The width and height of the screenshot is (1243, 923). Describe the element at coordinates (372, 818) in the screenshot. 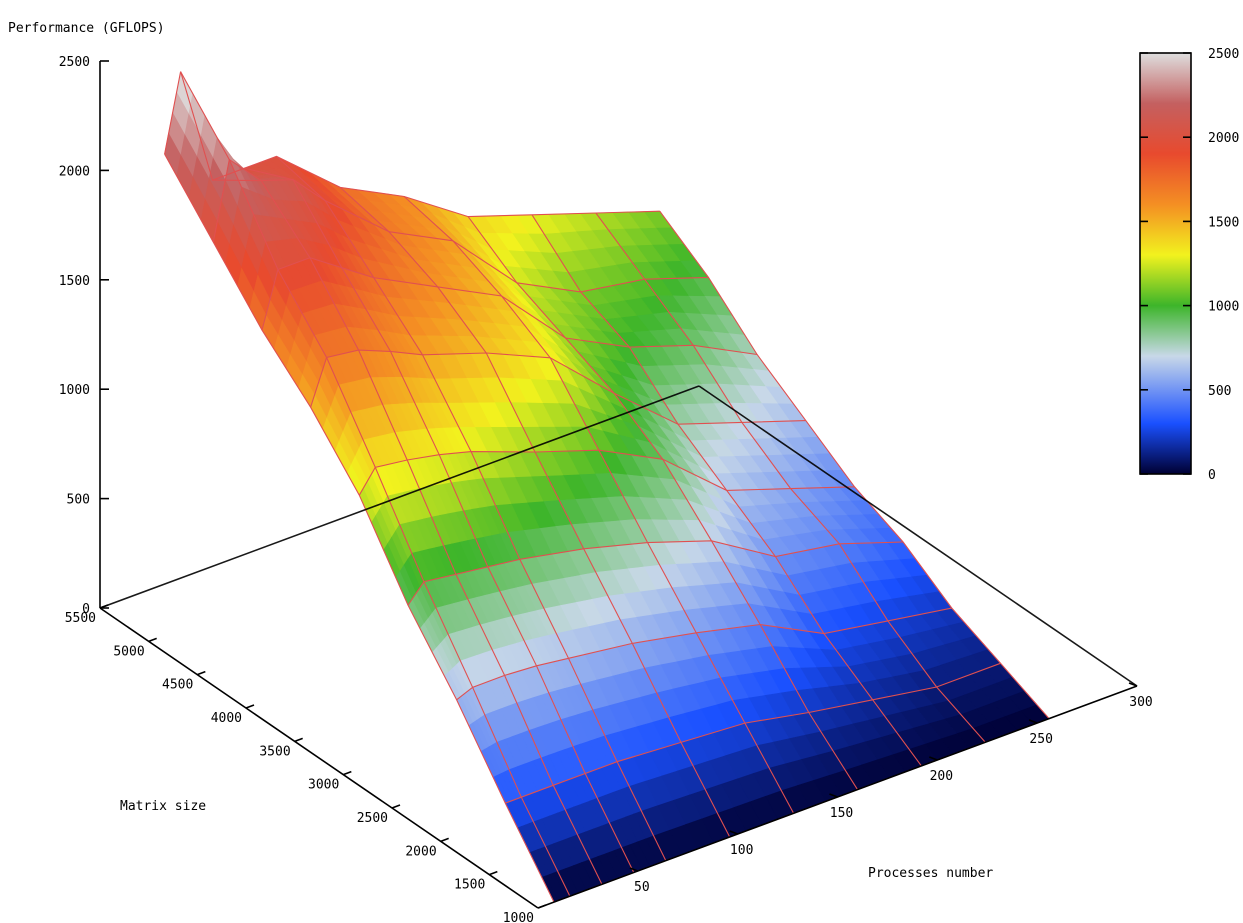

I see `y-axis-tick-label: 2500` at that location.